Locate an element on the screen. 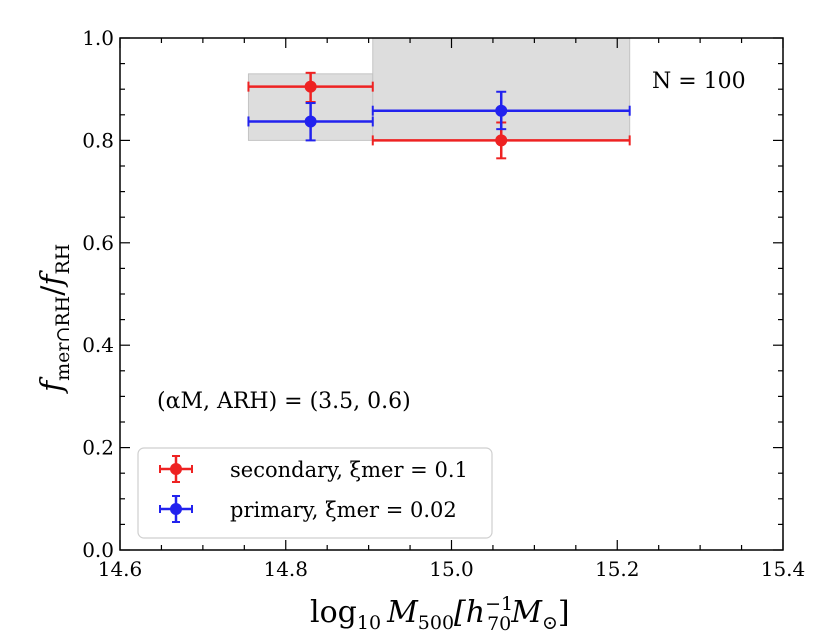 This screenshot has height=639, width=830. xlabel-sup: −1 is located at coordinates (499, 604).